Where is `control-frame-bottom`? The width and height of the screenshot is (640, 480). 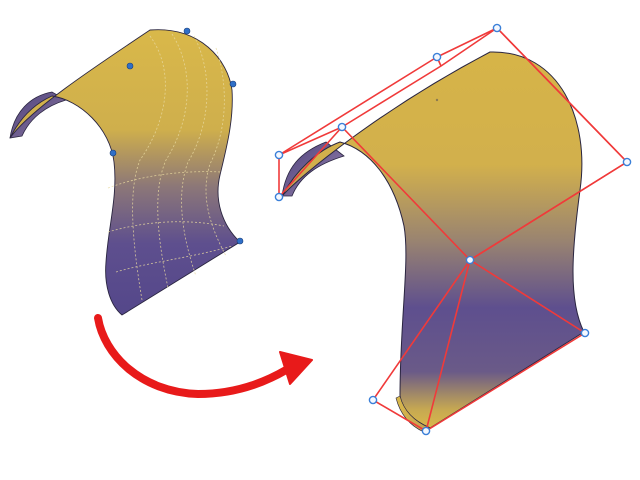 control-frame-bottom is located at coordinates (479, 345).